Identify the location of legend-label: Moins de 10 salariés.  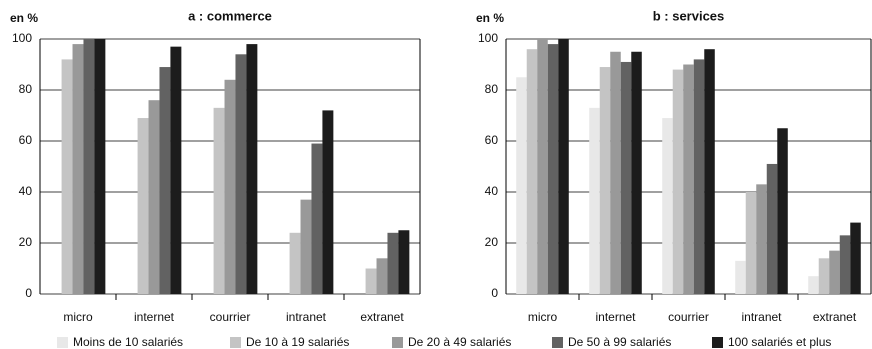
(128, 342).